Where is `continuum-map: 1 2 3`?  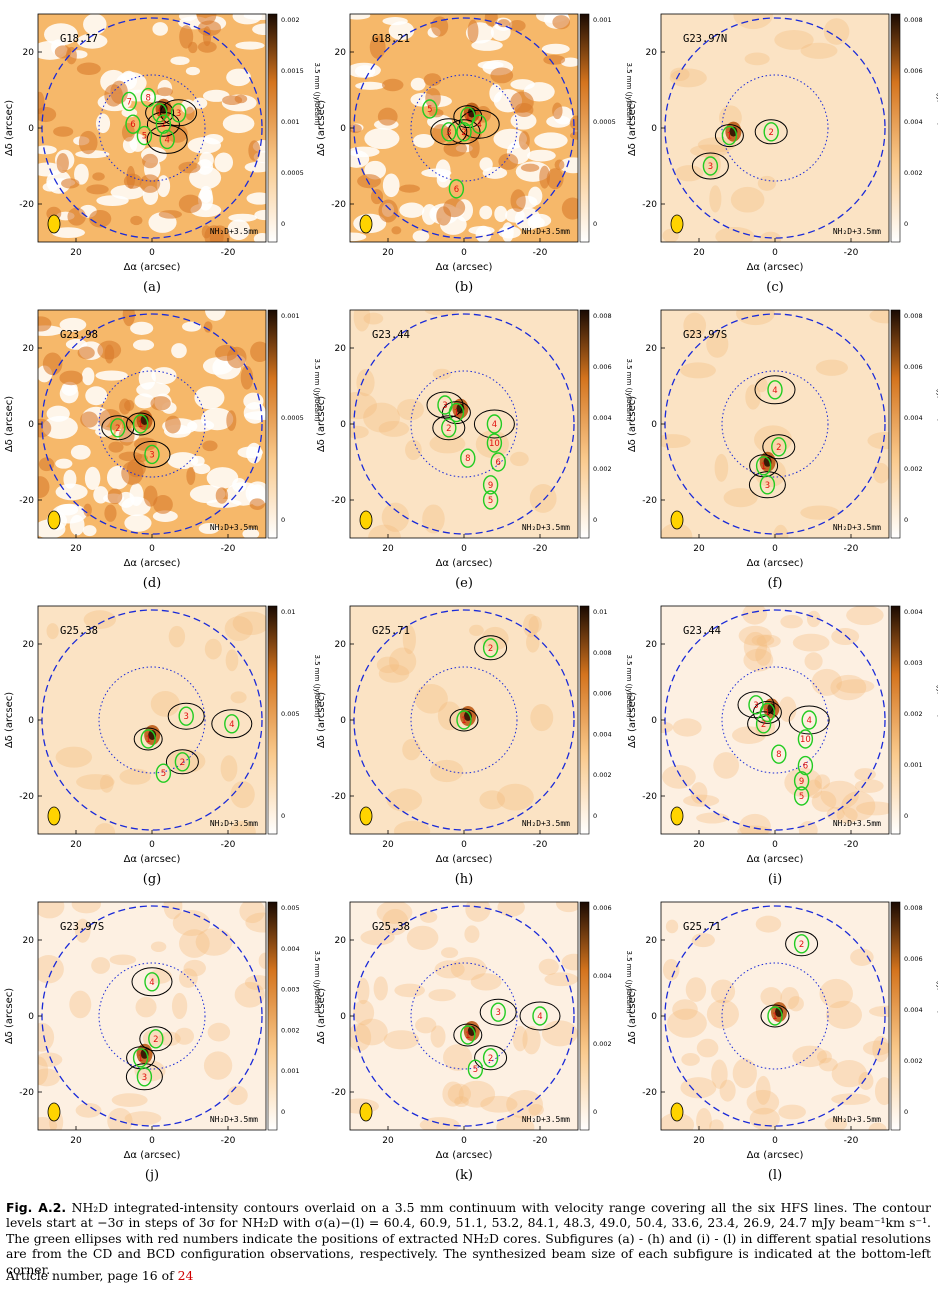 continuum-map: 1 2 3 is located at coordinates (152, 424).